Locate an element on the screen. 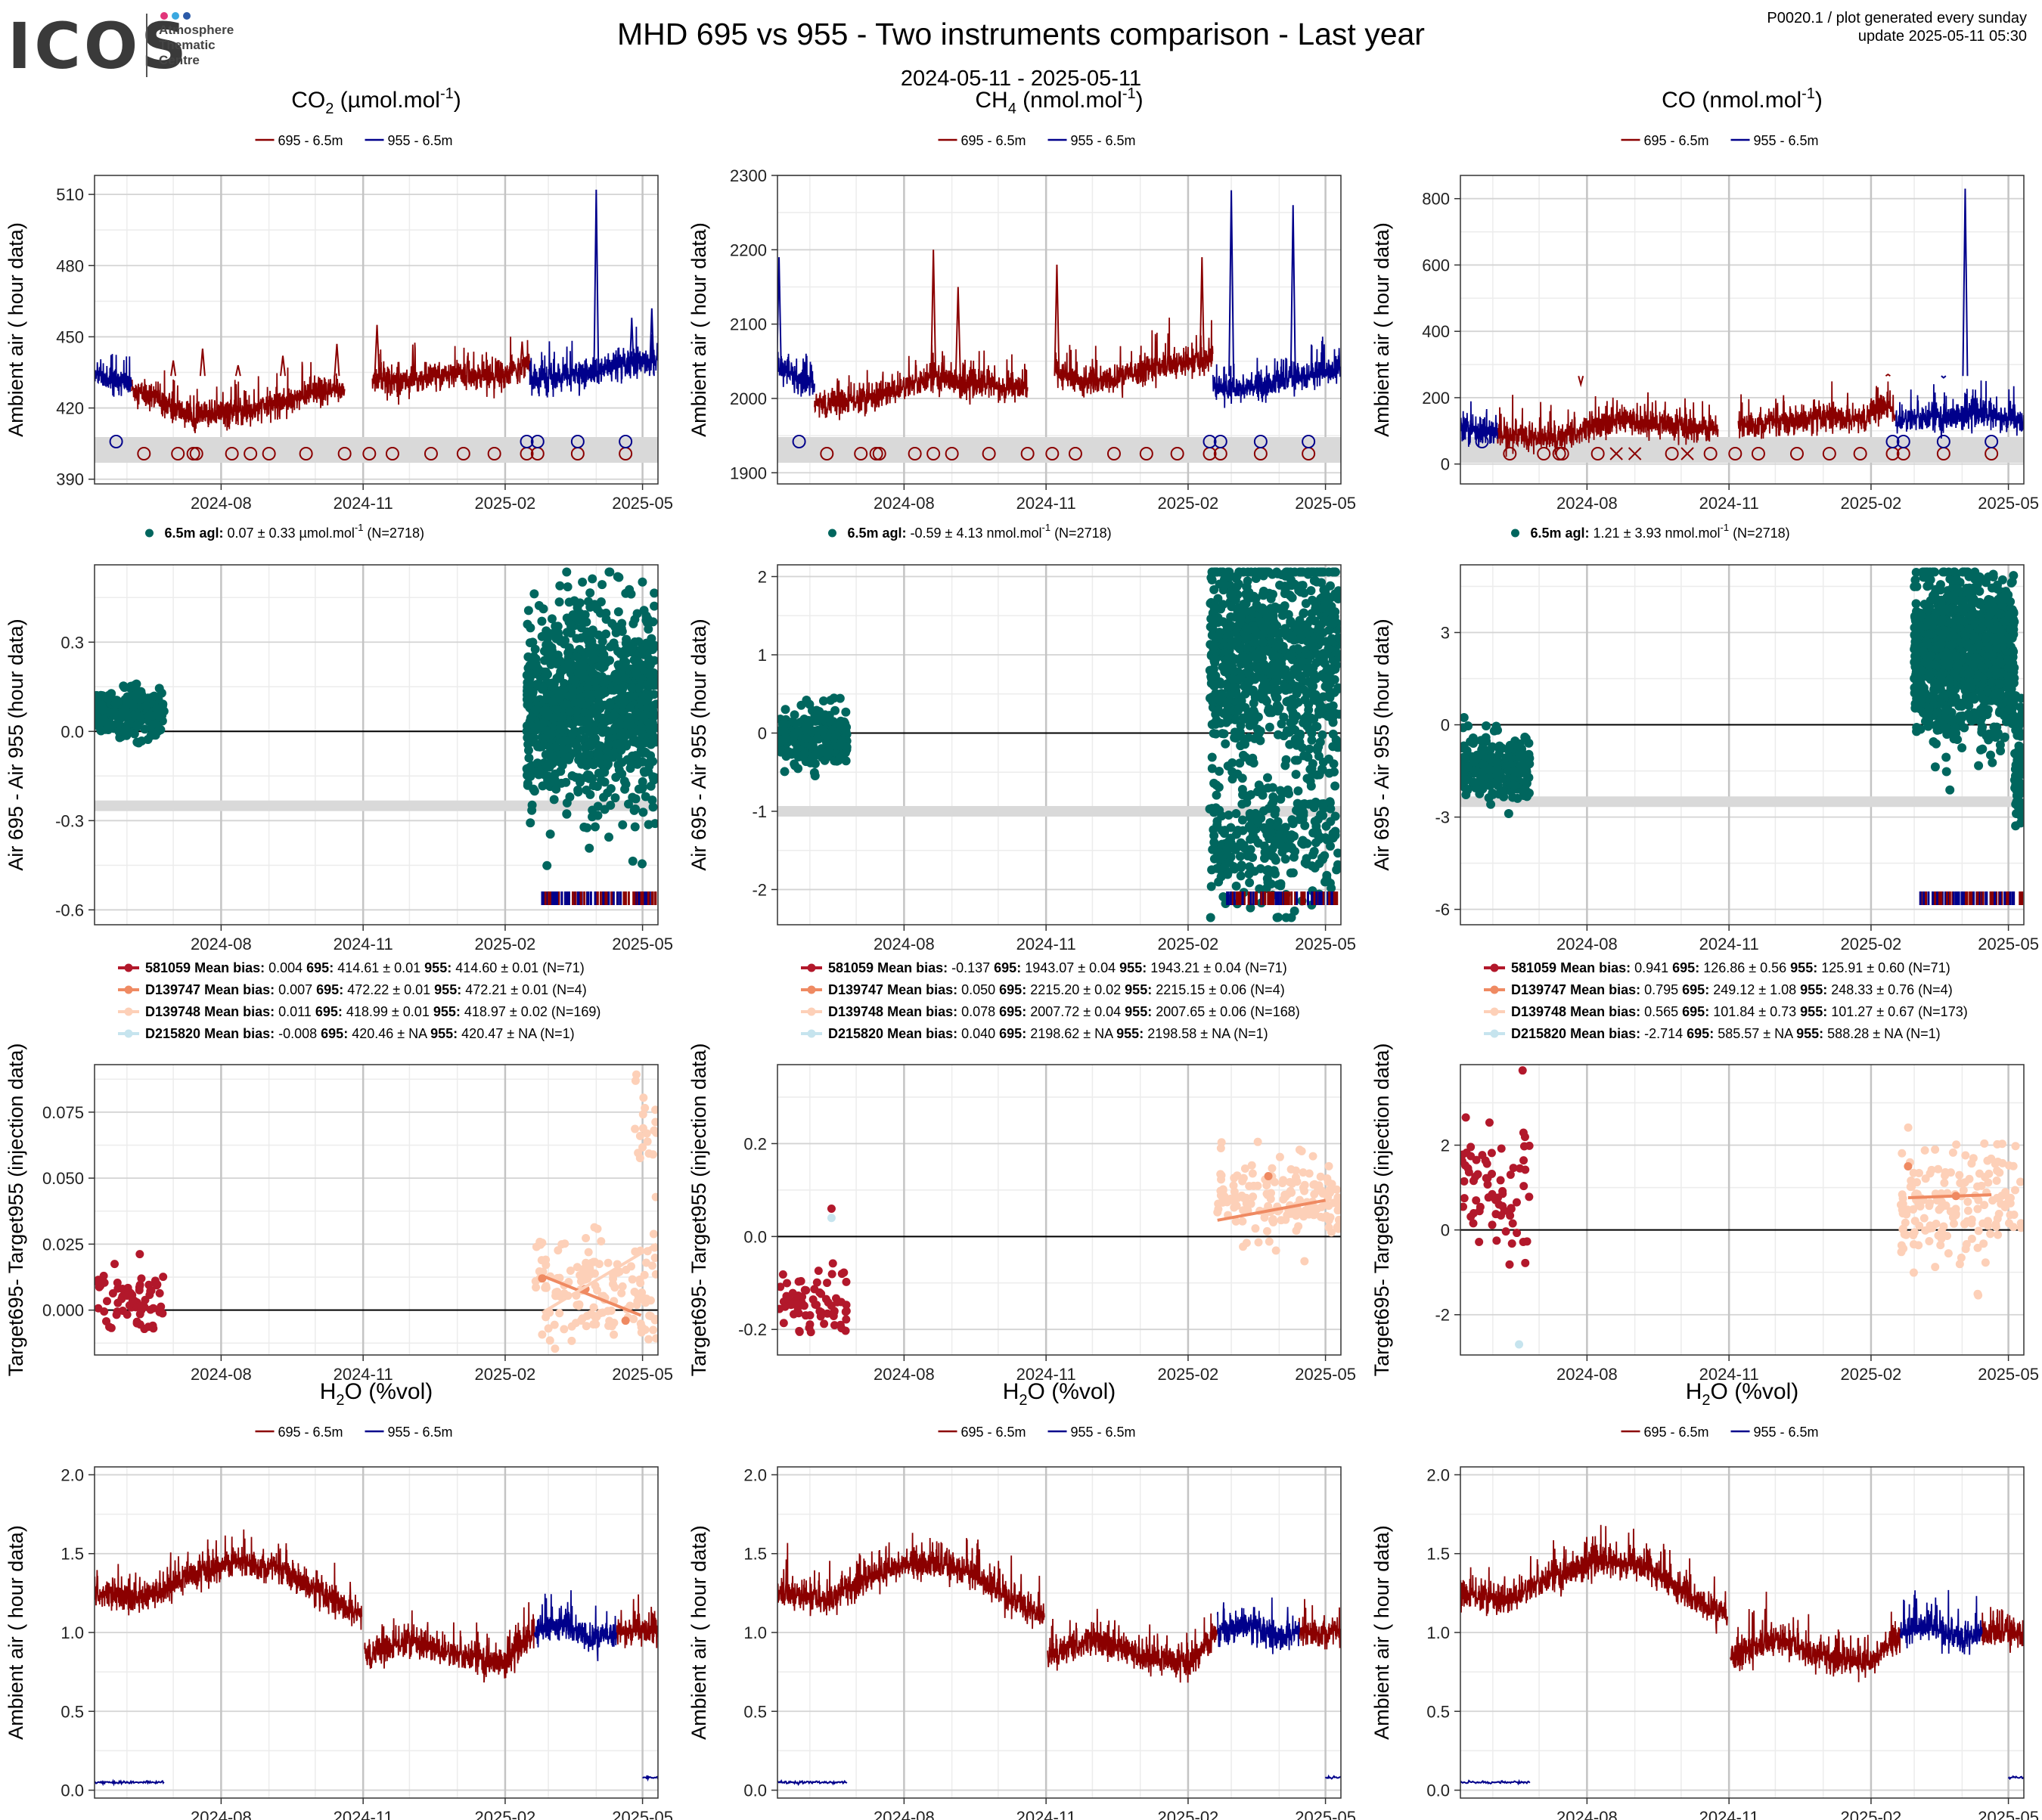 The height and width of the screenshot is (1820, 2042). logo-dots-icon is located at coordinates (175, 16).